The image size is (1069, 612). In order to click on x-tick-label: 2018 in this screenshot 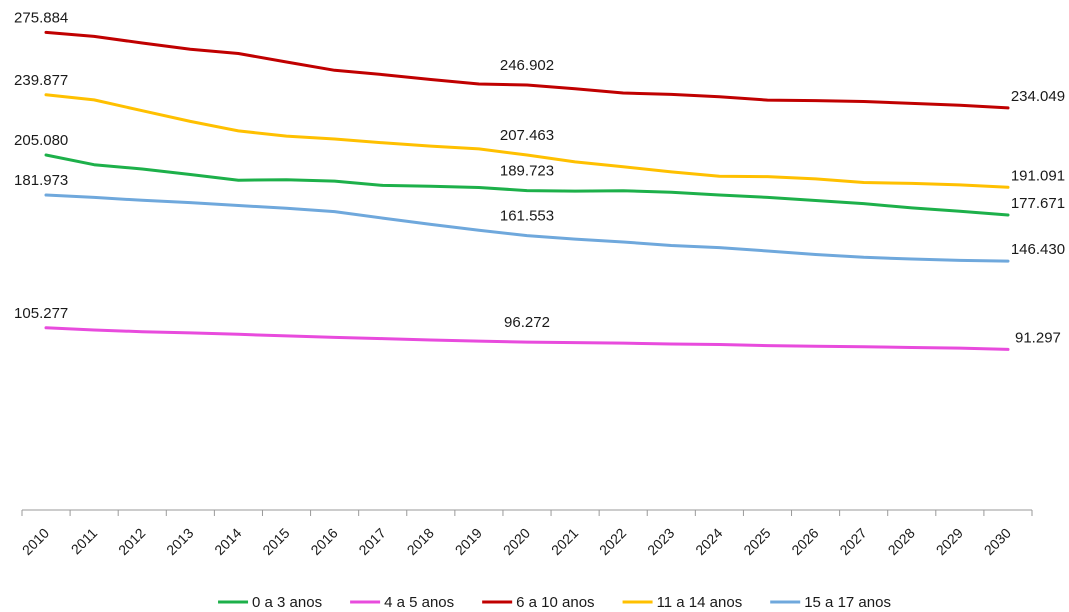, I will do `click(420, 541)`.